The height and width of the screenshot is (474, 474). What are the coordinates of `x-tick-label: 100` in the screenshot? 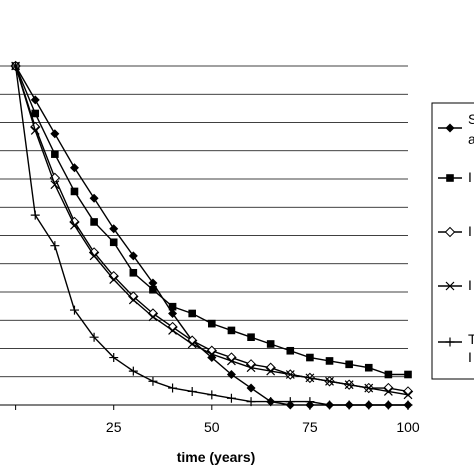 It's located at (408, 427).